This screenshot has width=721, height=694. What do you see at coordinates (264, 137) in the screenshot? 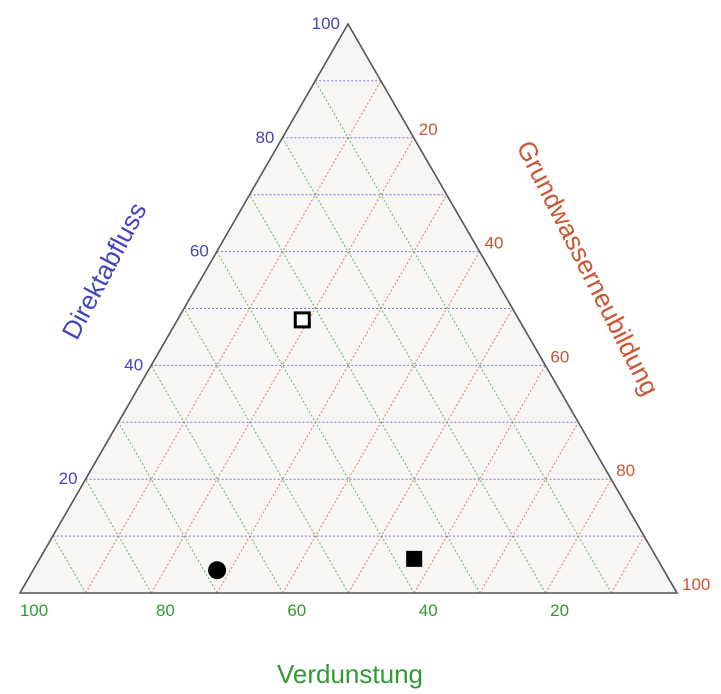
I see `tick-label-direktabfluss: 80` at bounding box center [264, 137].